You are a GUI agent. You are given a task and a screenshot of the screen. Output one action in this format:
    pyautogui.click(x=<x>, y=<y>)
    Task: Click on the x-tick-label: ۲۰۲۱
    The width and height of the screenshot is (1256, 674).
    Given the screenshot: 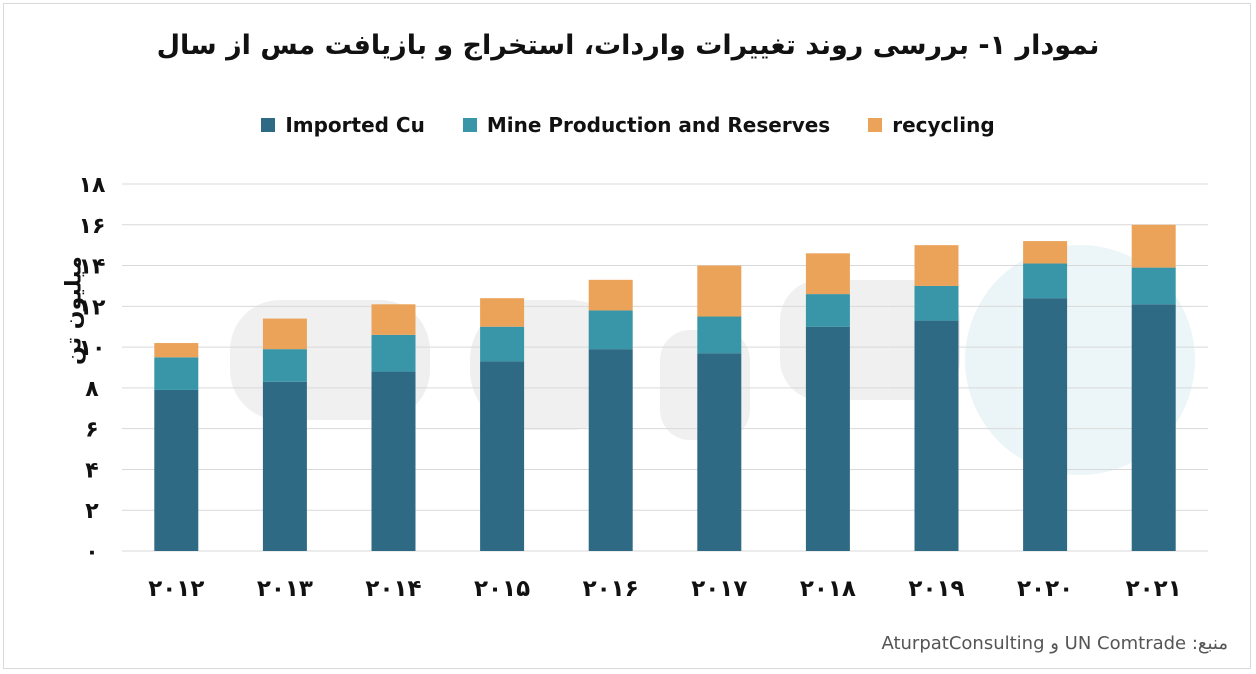 What is the action you would take?
    pyautogui.click(x=1154, y=589)
    